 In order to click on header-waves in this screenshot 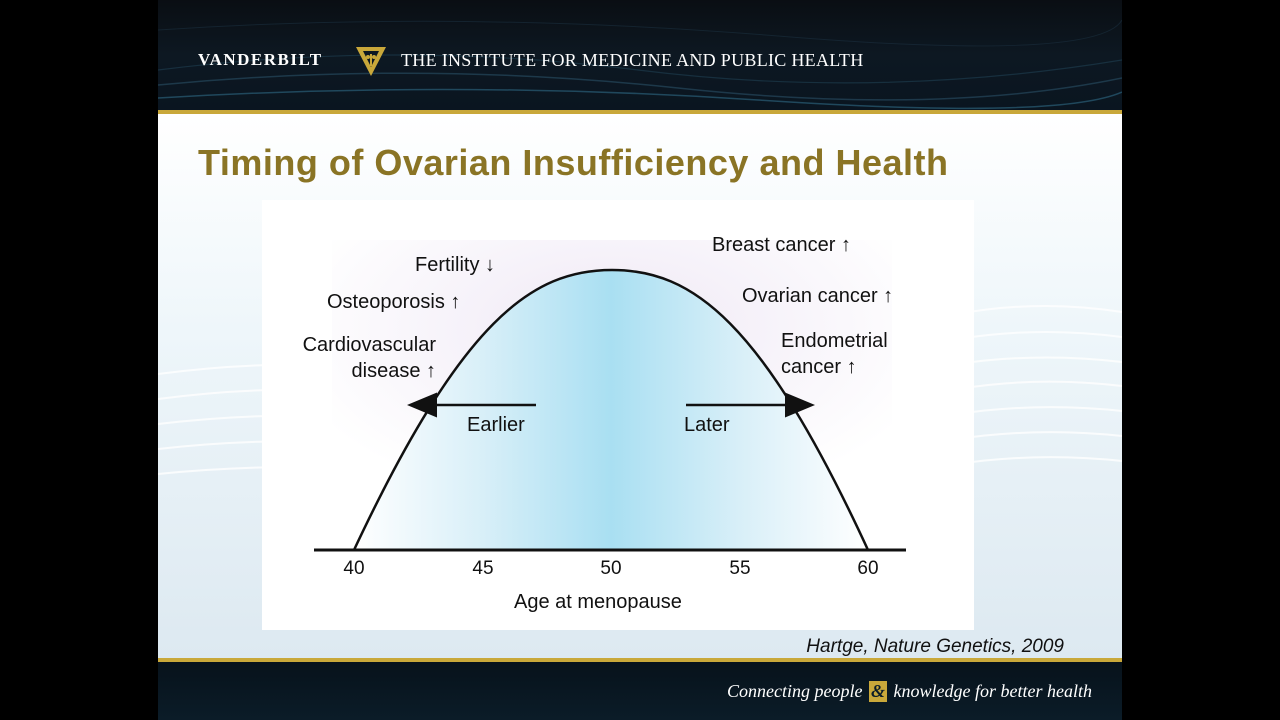, I will do `click(640, 64)`.